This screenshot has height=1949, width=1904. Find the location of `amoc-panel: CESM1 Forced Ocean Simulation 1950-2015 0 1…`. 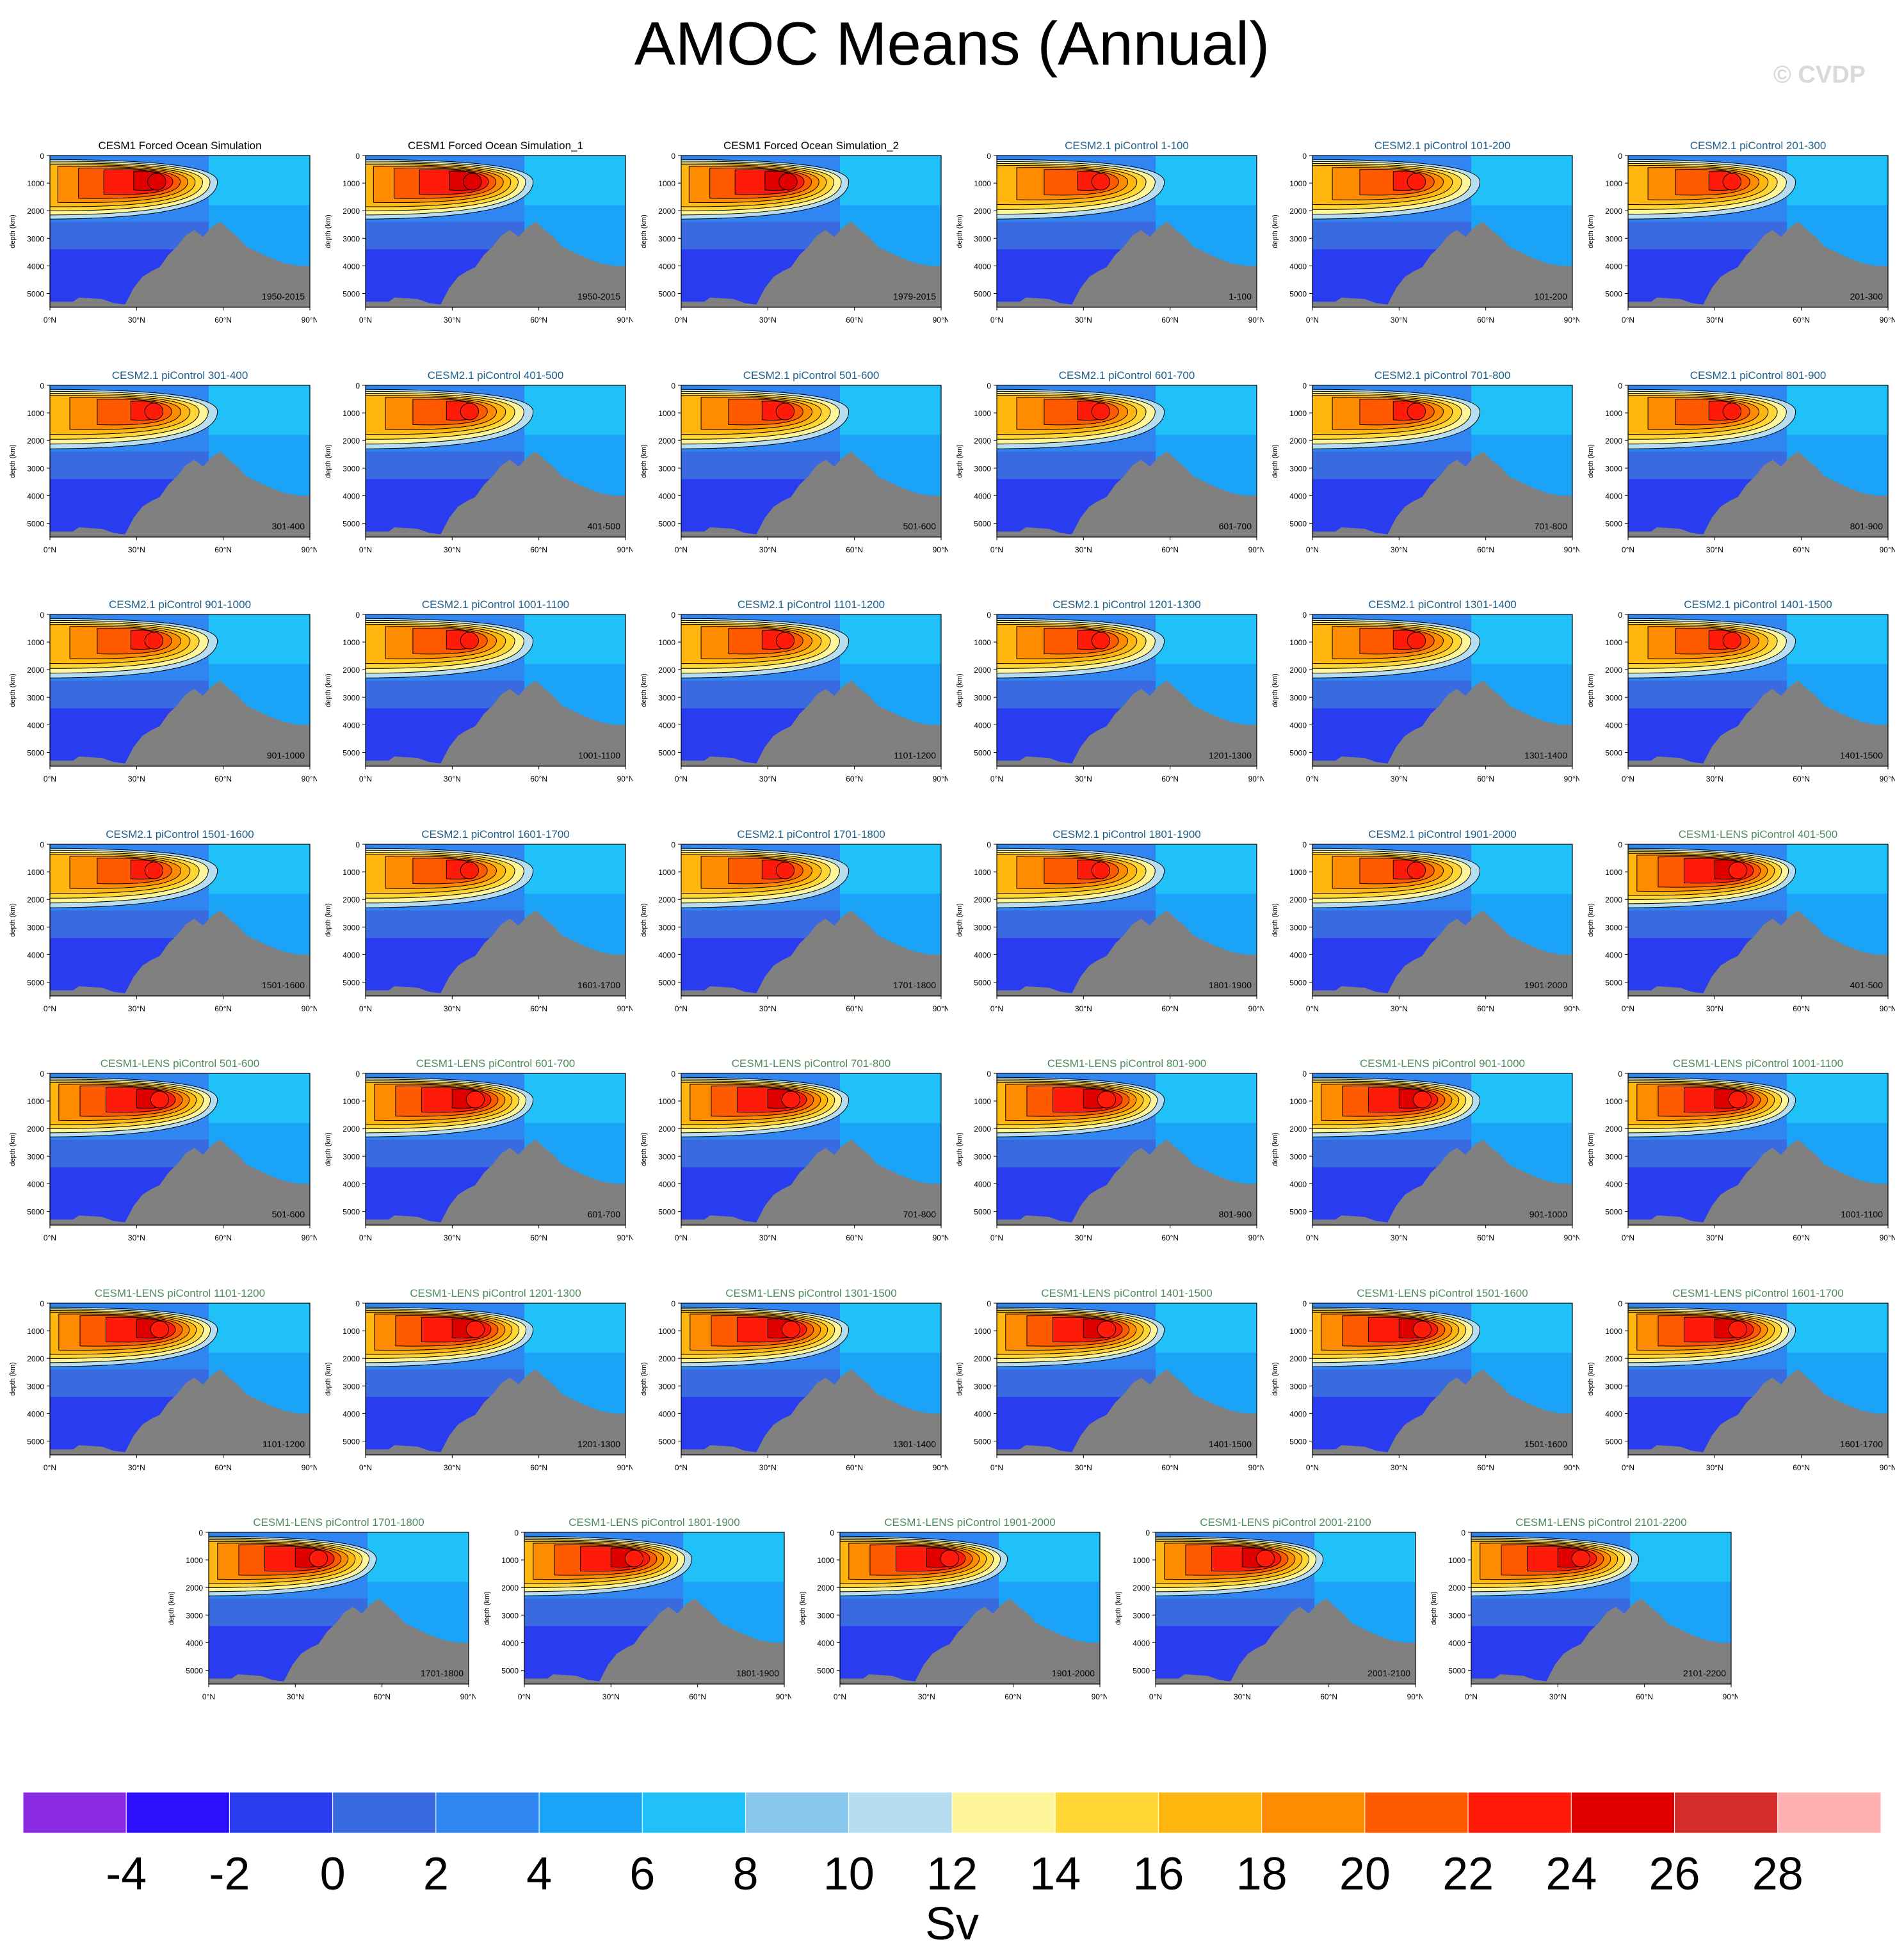

amoc-panel: CESM1 Forced Ocean Simulation 1950-2015 0 1… is located at coordinates (158, 242).